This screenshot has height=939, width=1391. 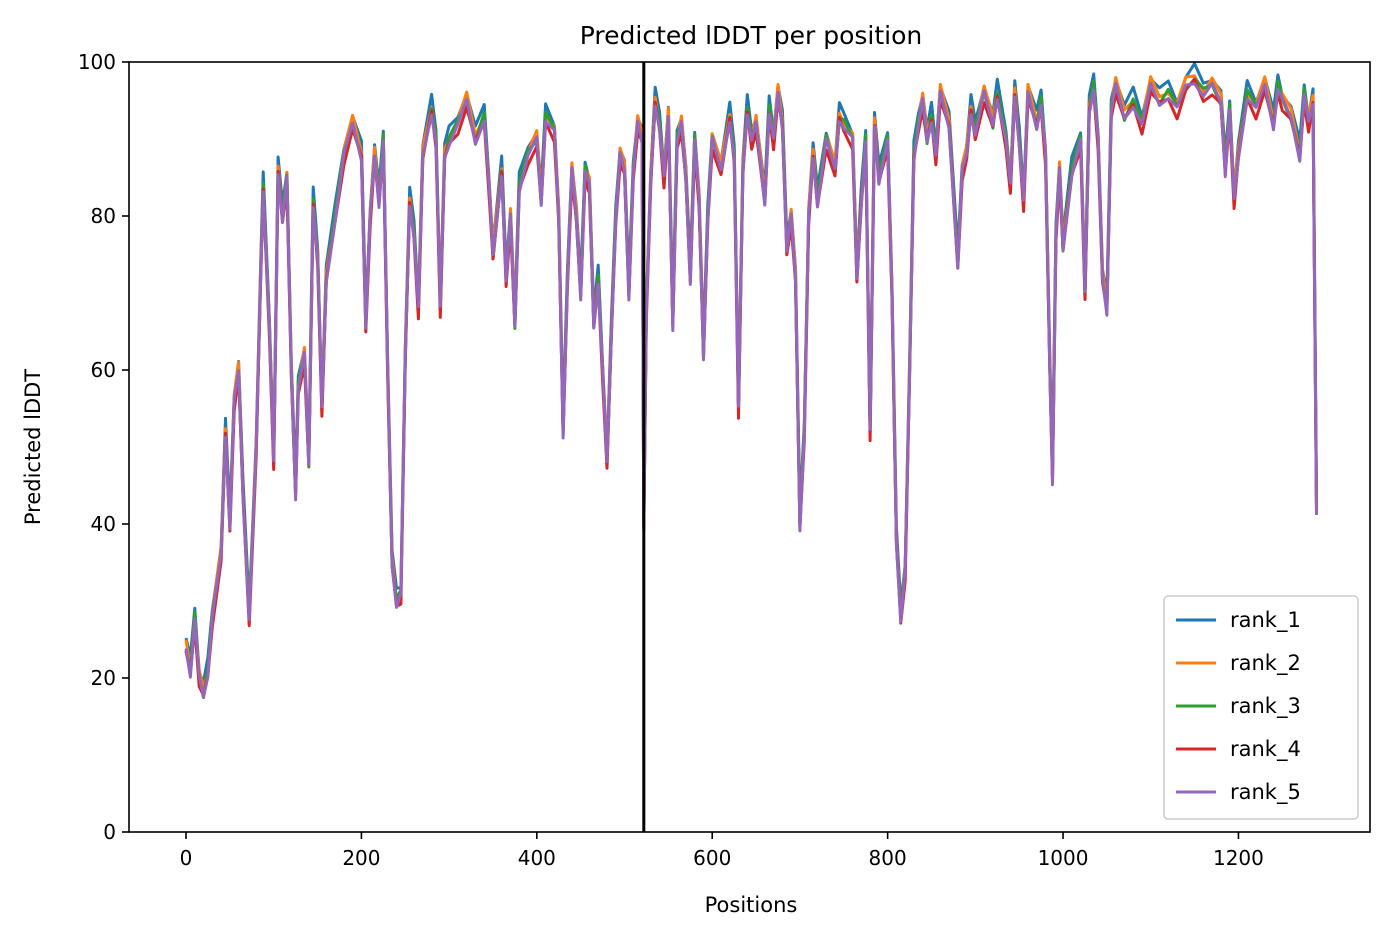 I want to click on x-tick-label: 200, so click(x=361, y=858).